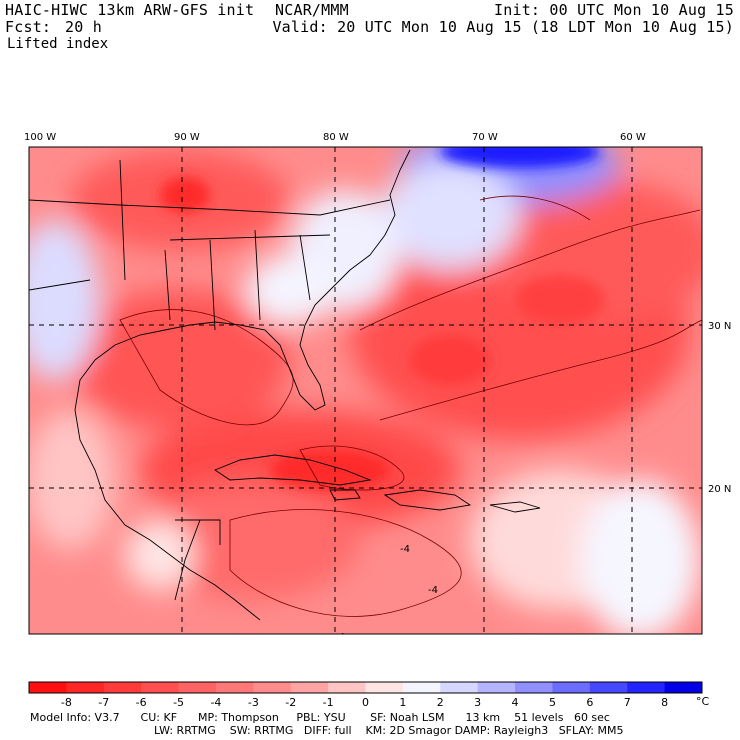 The image size is (740, 740). What do you see at coordinates (178, 702) in the screenshot?
I see `colorbar-tick-label: -5` at bounding box center [178, 702].